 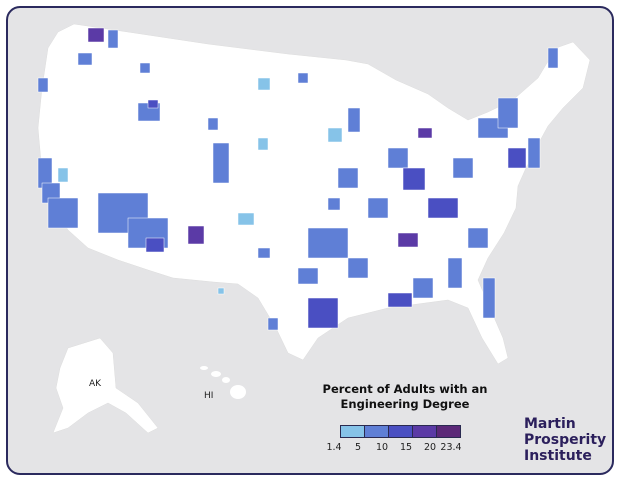 I want to click on legend-color-bar, so click(x=400, y=431).